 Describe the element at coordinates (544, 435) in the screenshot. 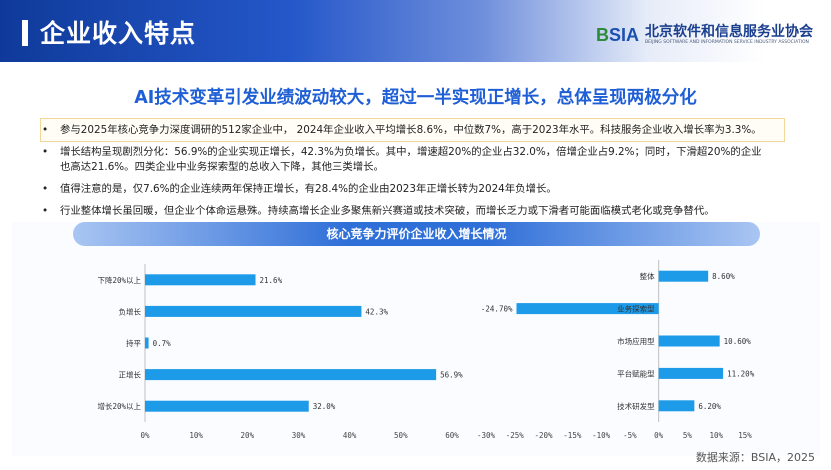

I see `x-tick-label: -20%` at that location.